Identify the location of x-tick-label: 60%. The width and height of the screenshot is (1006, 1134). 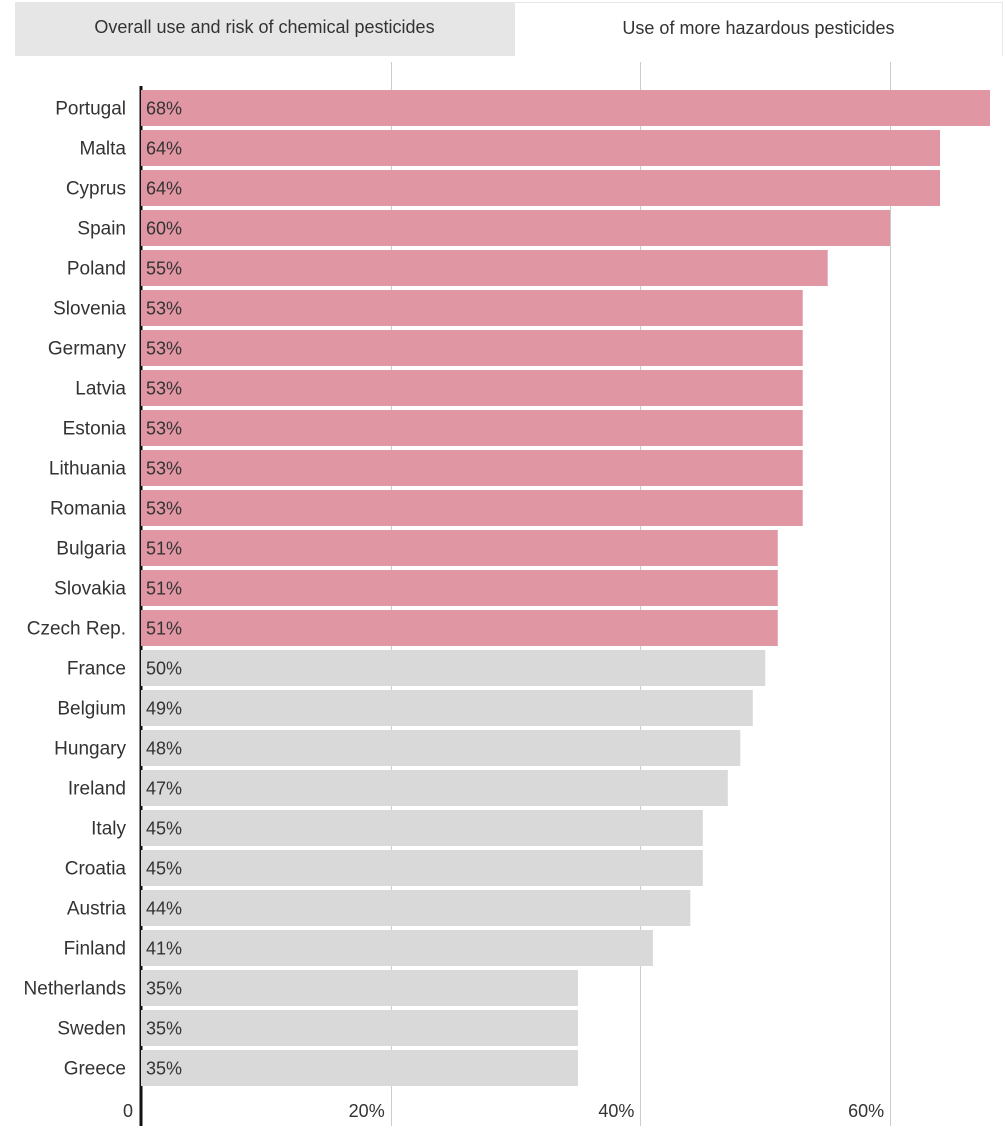
(866, 1111).